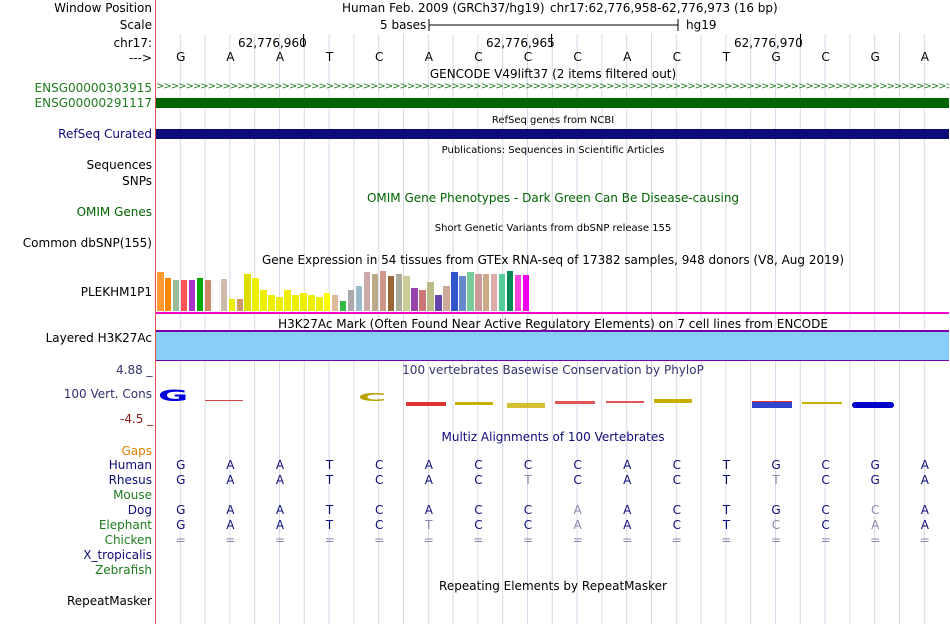 This screenshot has height=624, width=950. Describe the element at coordinates (428, 57) in the screenshot. I see `reference-base: A` at that location.